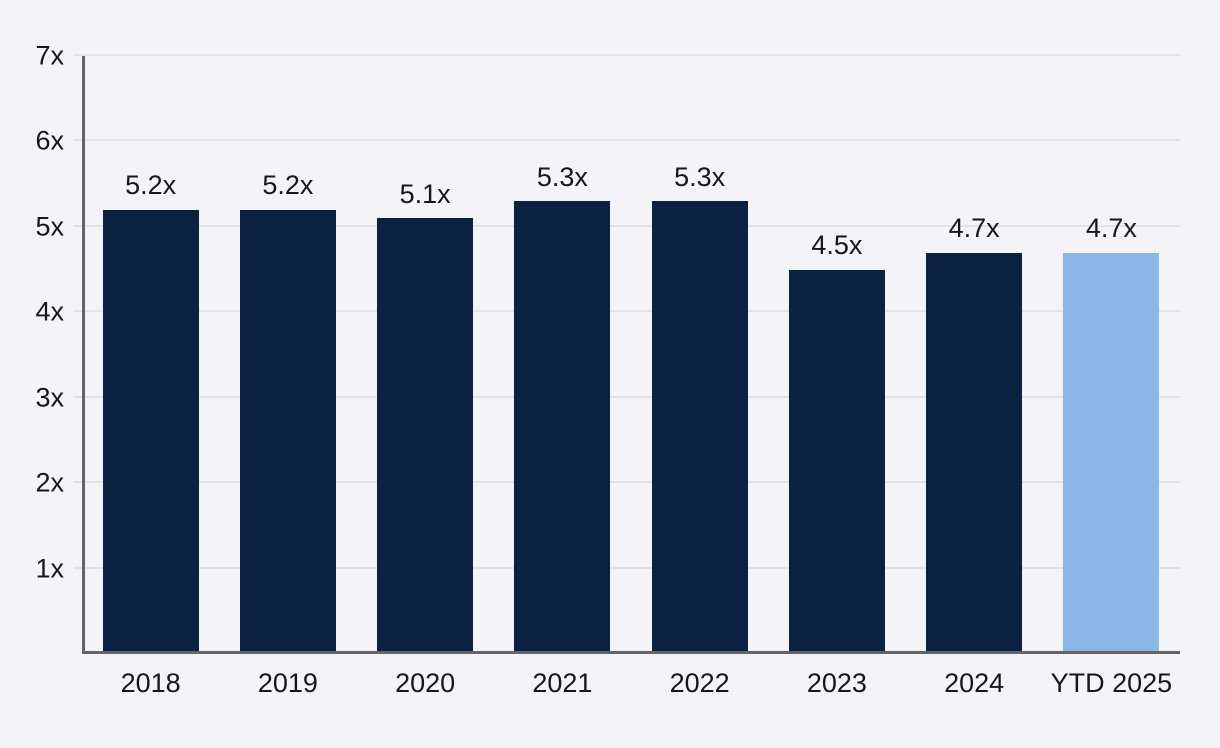  What do you see at coordinates (836, 683) in the screenshot?
I see `x-tick-label-2023: 2023` at bounding box center [836, 683].